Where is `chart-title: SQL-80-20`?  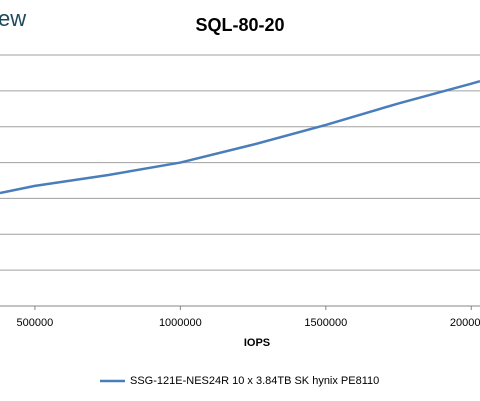
chart-title: SQL-80-20 is located at coordinates (239, 25).